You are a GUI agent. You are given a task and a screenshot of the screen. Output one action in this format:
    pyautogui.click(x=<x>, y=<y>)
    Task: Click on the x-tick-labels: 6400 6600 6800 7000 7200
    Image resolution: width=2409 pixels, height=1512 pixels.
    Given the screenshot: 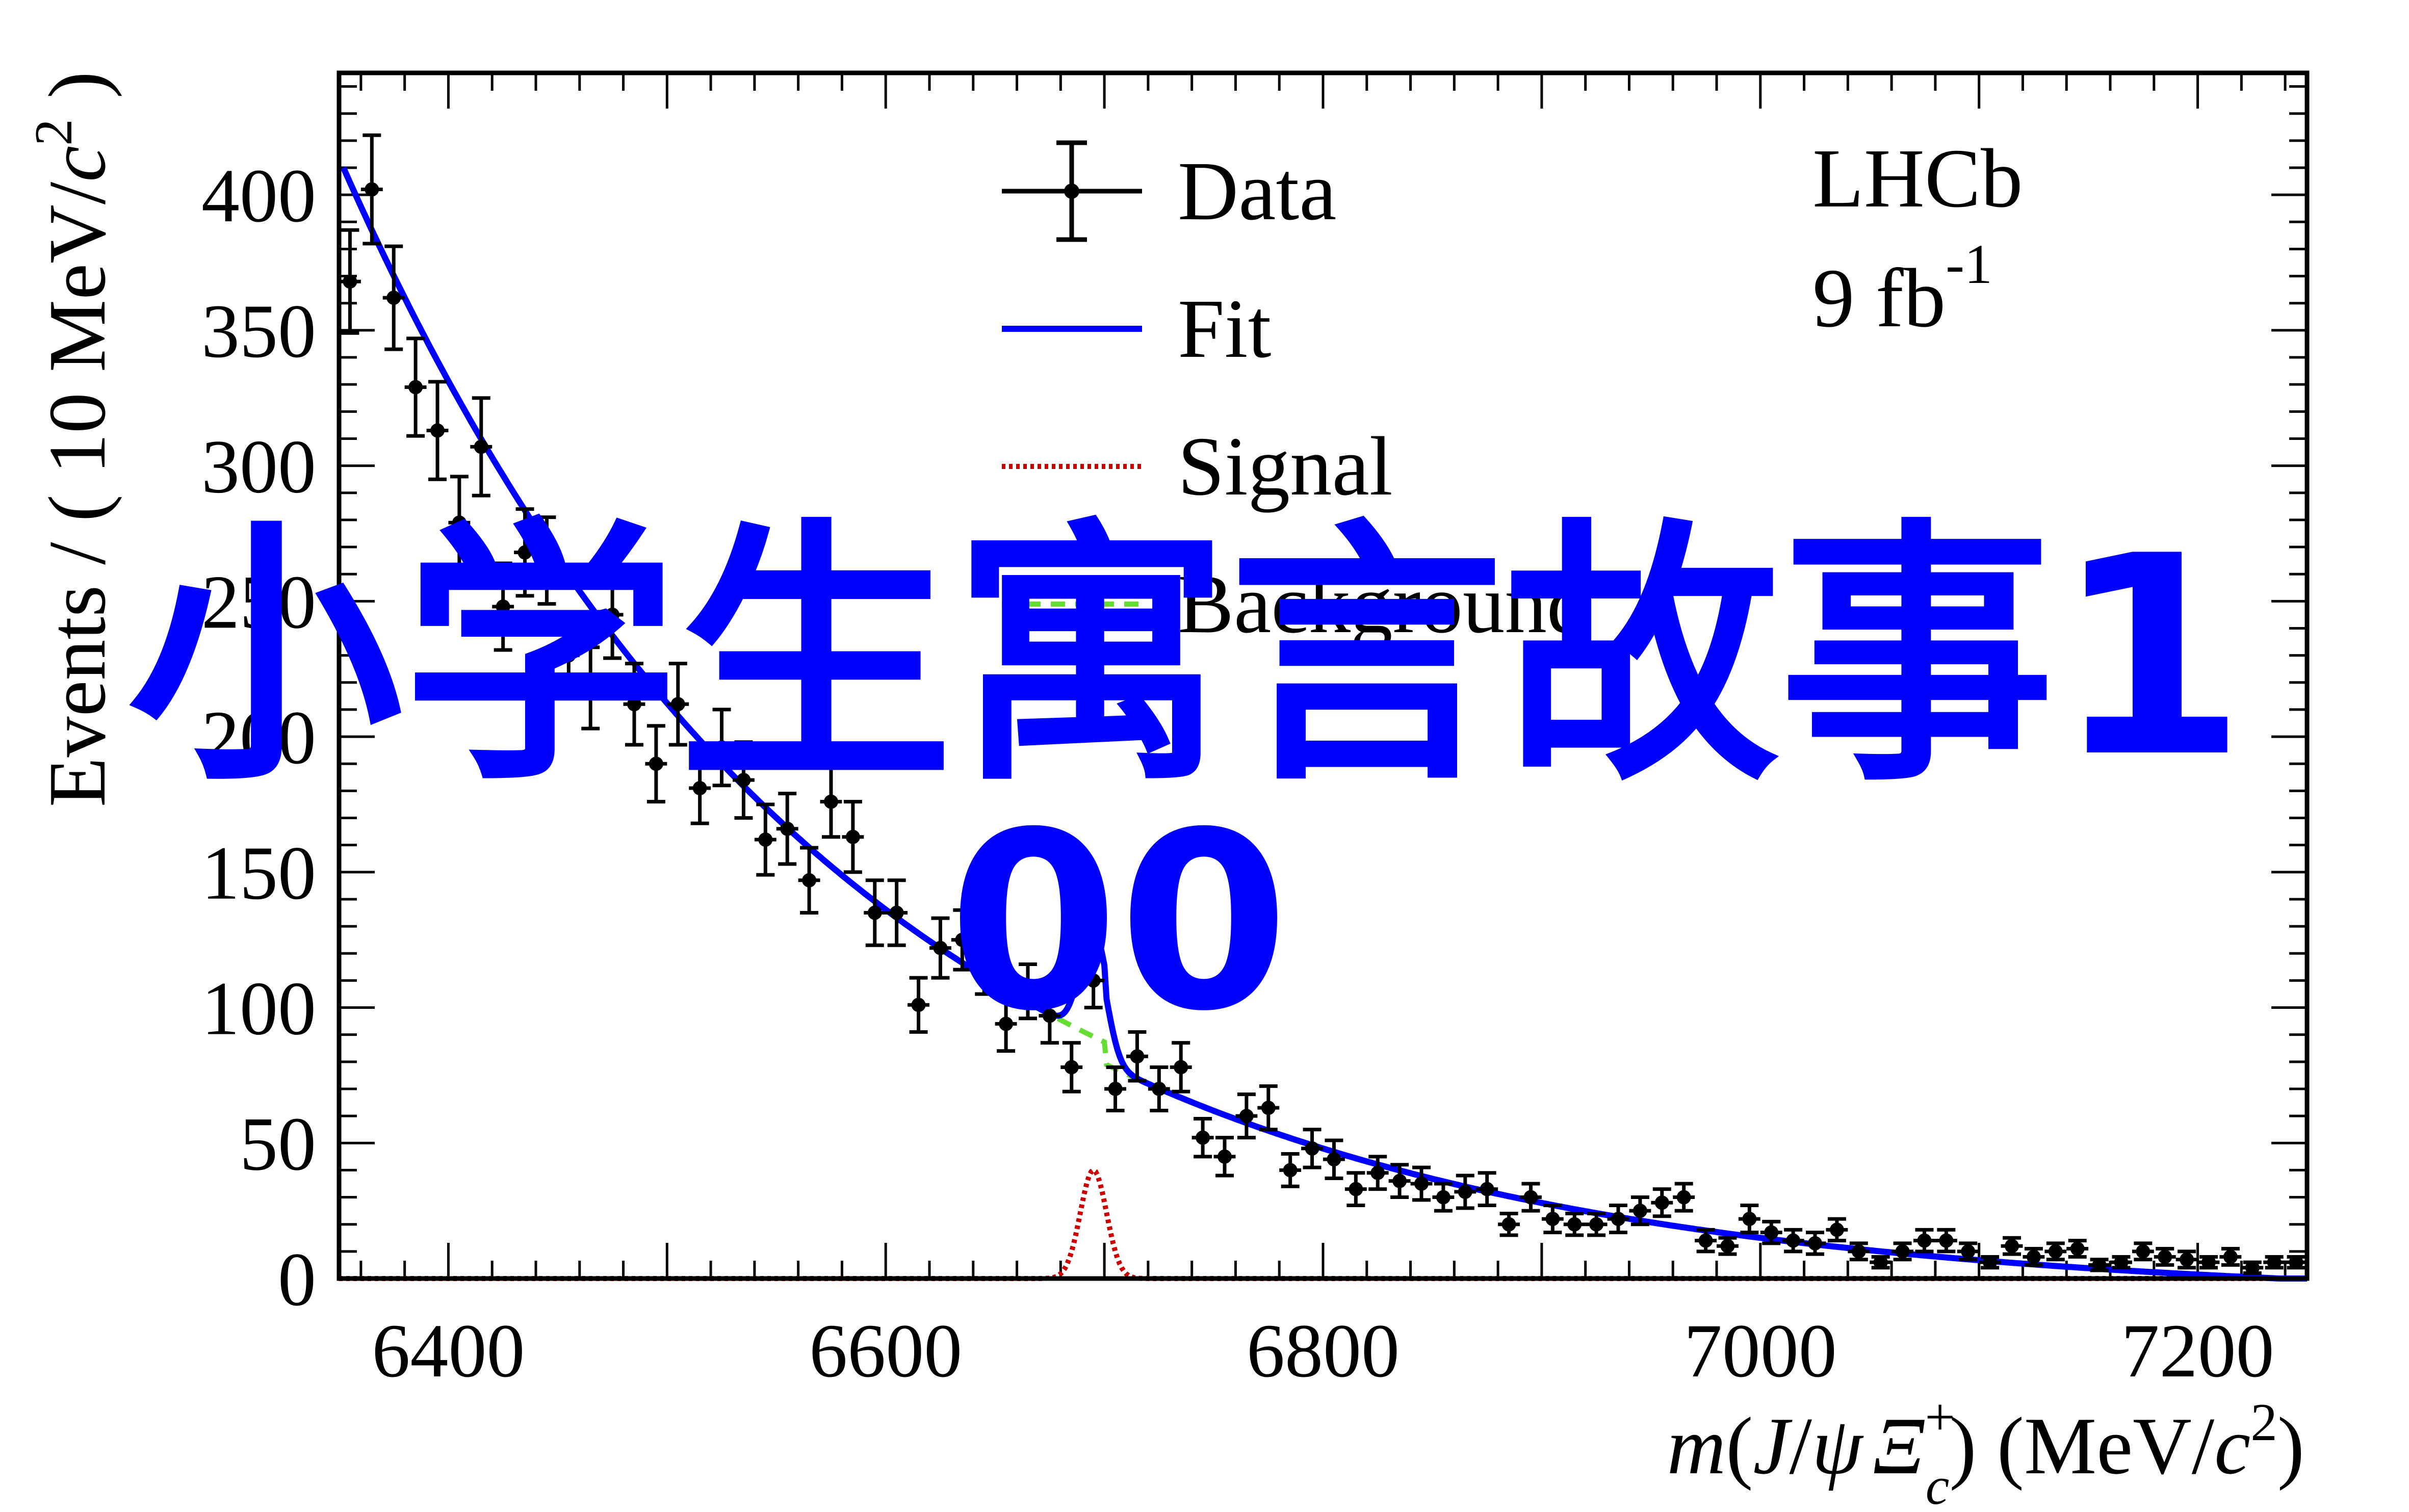 What is the action you would take?
    pyautogui.click(x=1323, y=1351)
    